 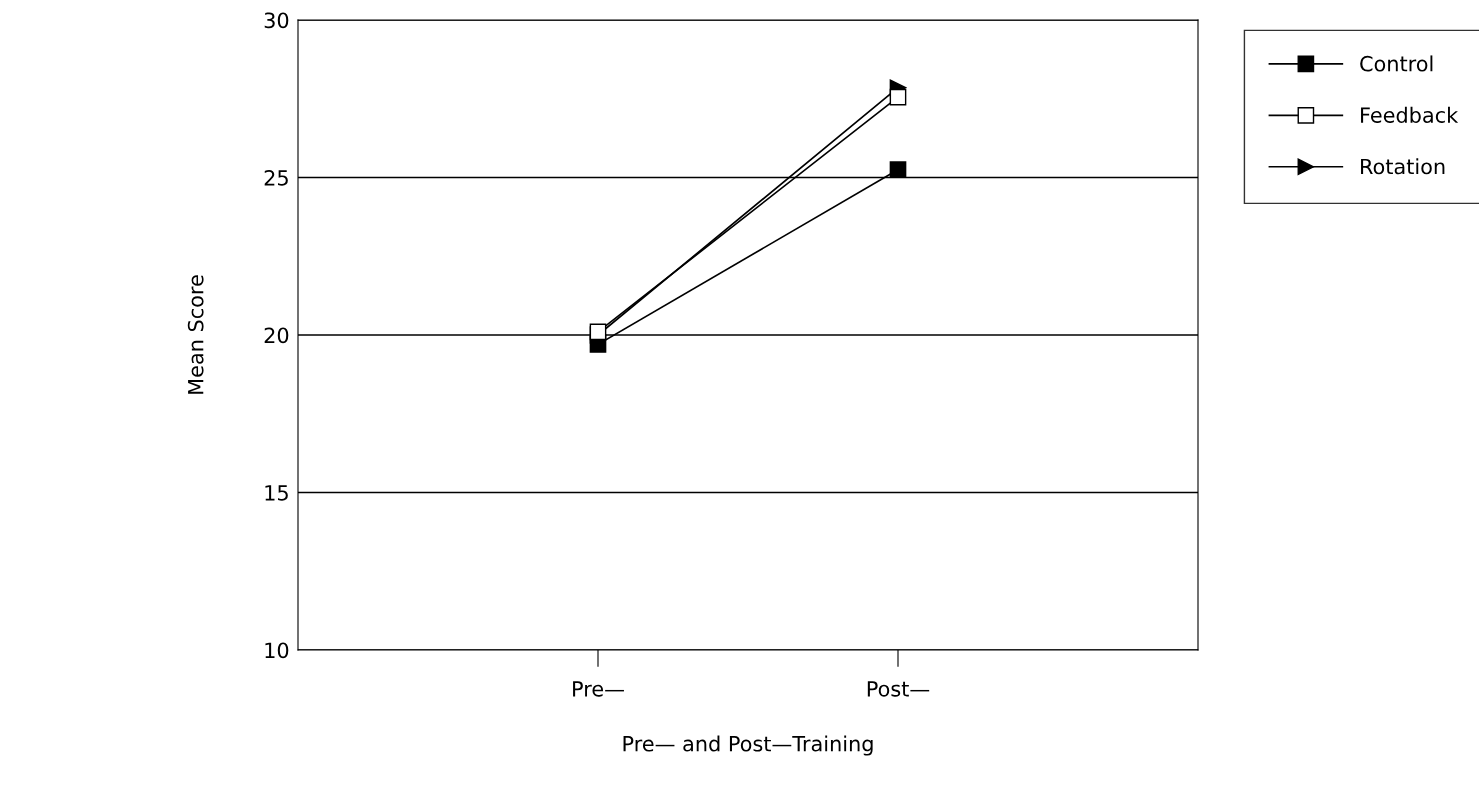 I want to click on y-tick-label: 30, so click(x=276, y=20).